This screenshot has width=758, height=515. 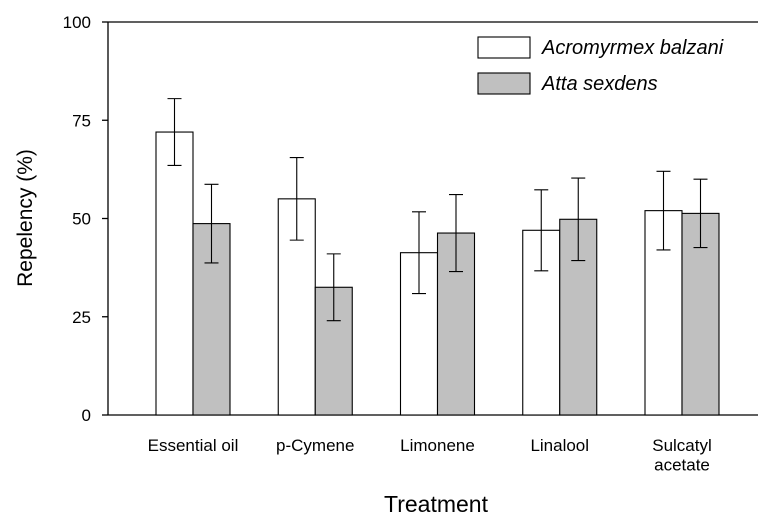 I want to click on legend-label: Atta sexdens, so click(x=599, y=84).